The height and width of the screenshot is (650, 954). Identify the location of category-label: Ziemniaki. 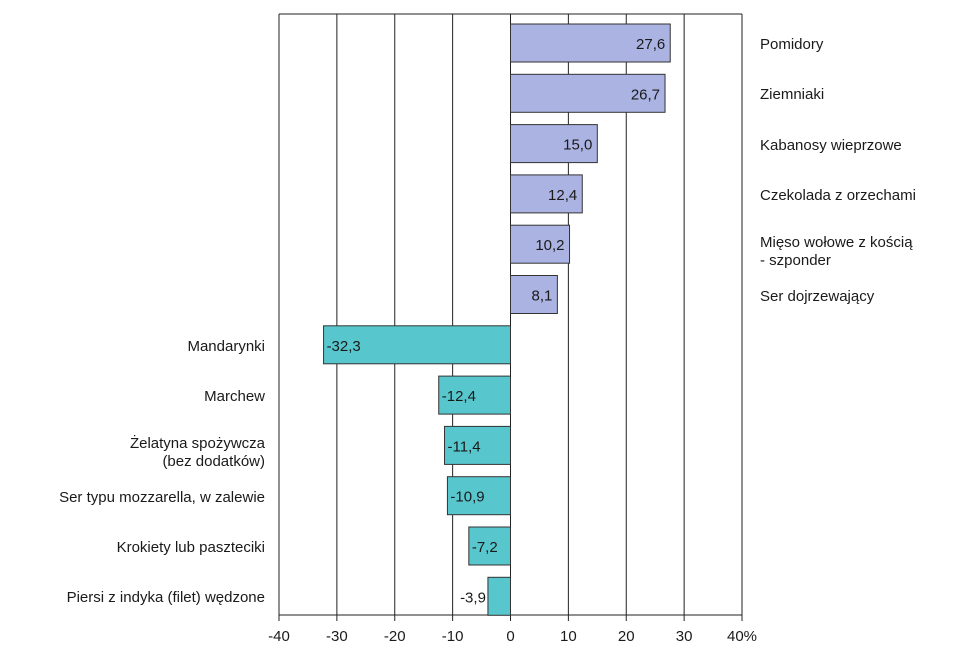
(792, 95).